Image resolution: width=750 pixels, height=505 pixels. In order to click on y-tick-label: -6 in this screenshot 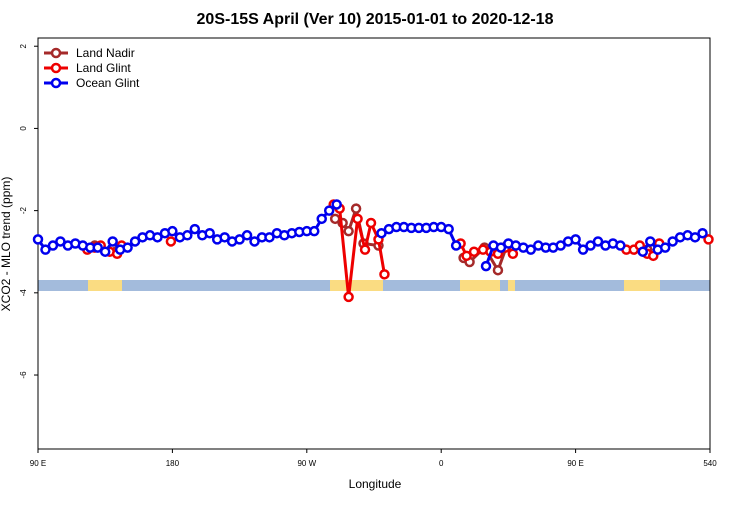, I will do `click(23, 375)`.